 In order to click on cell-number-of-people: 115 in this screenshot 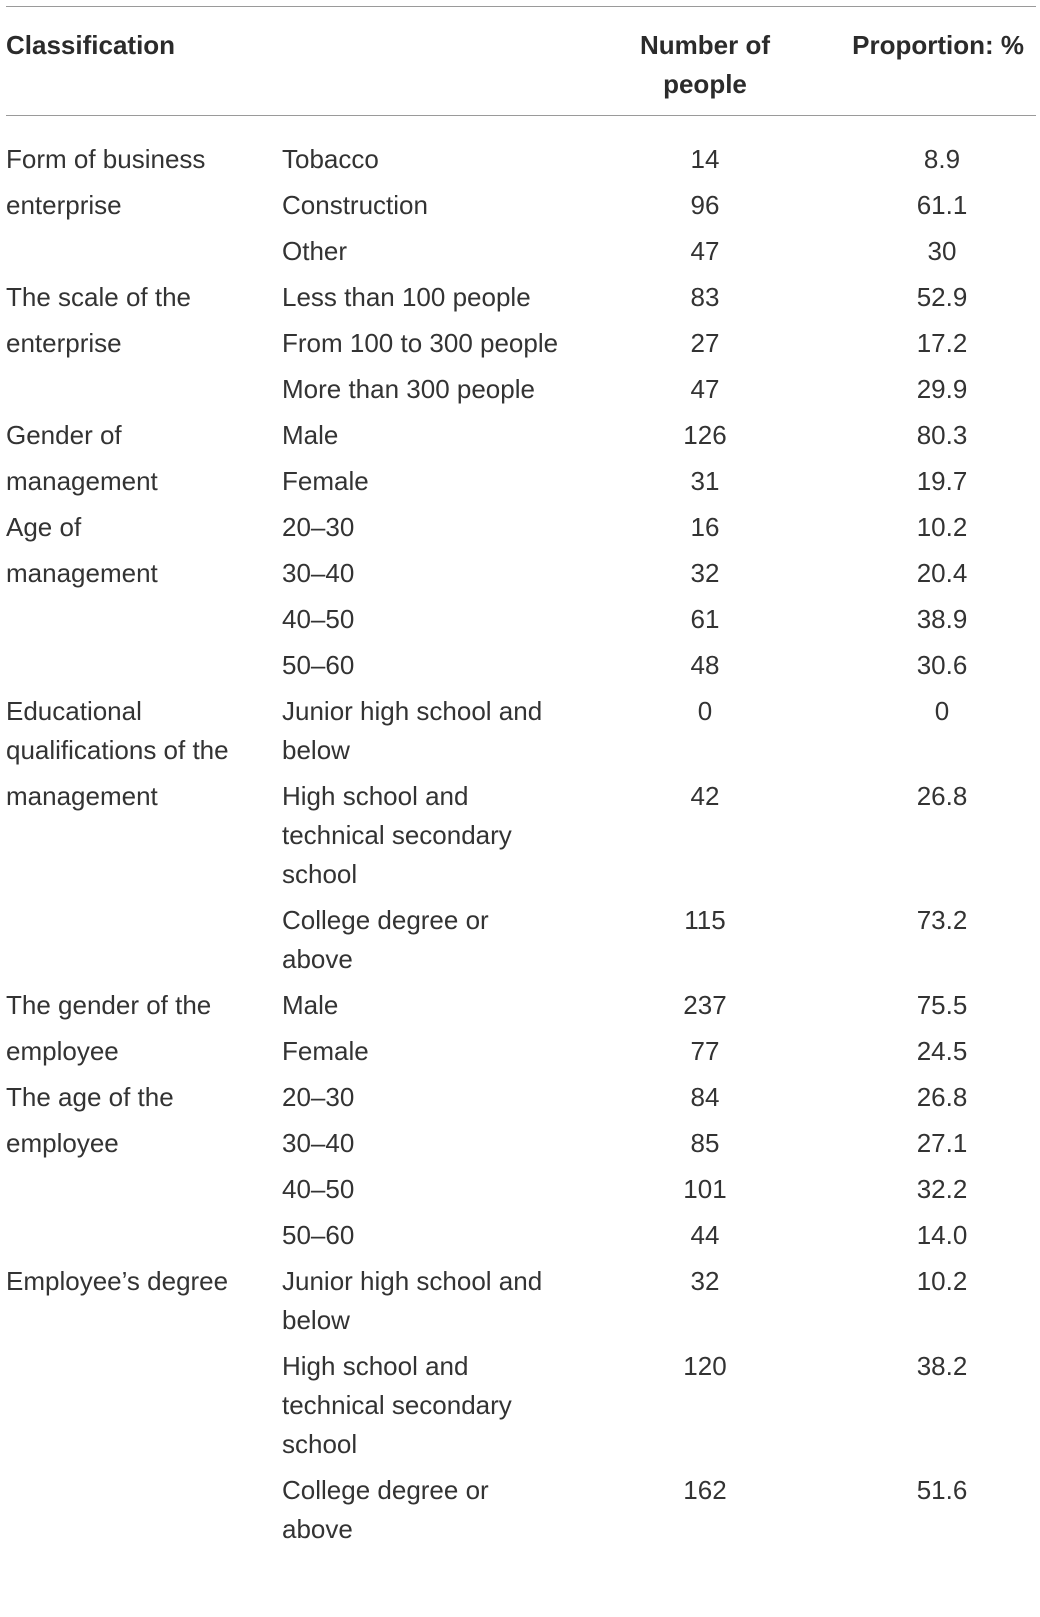, I will do `click(705, 920)`.